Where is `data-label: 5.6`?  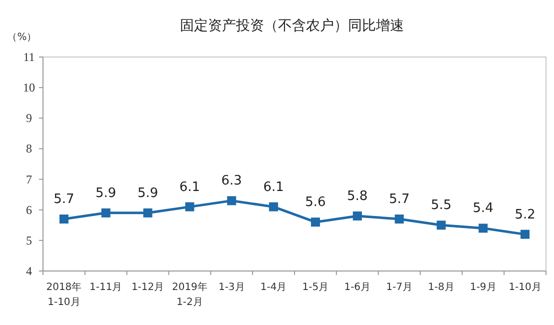
data-label: 5.6 is located at coordinates (315, 202).